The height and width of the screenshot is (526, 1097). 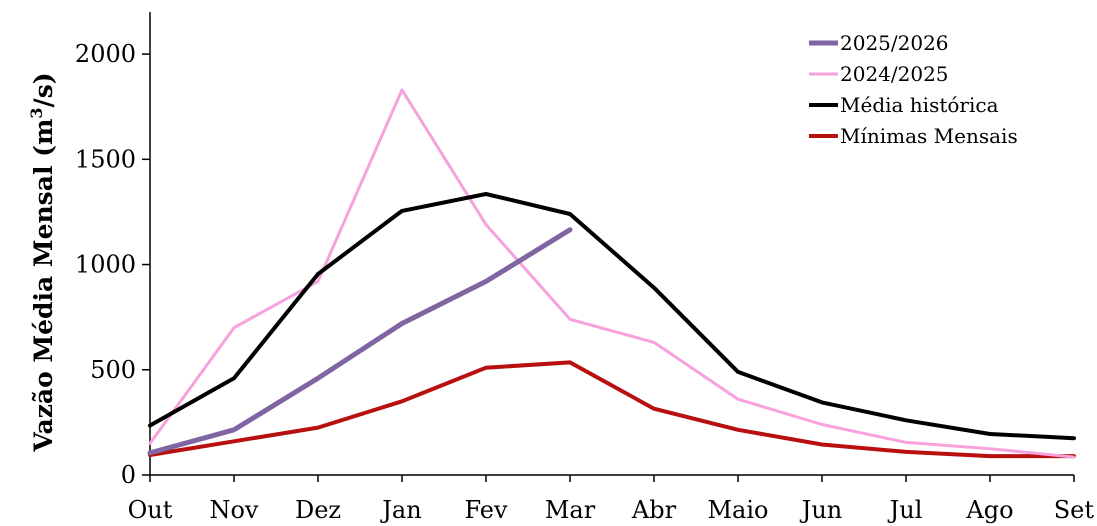 I want to click on y-axis-label-tail: /s), so click(x=43, y=89).